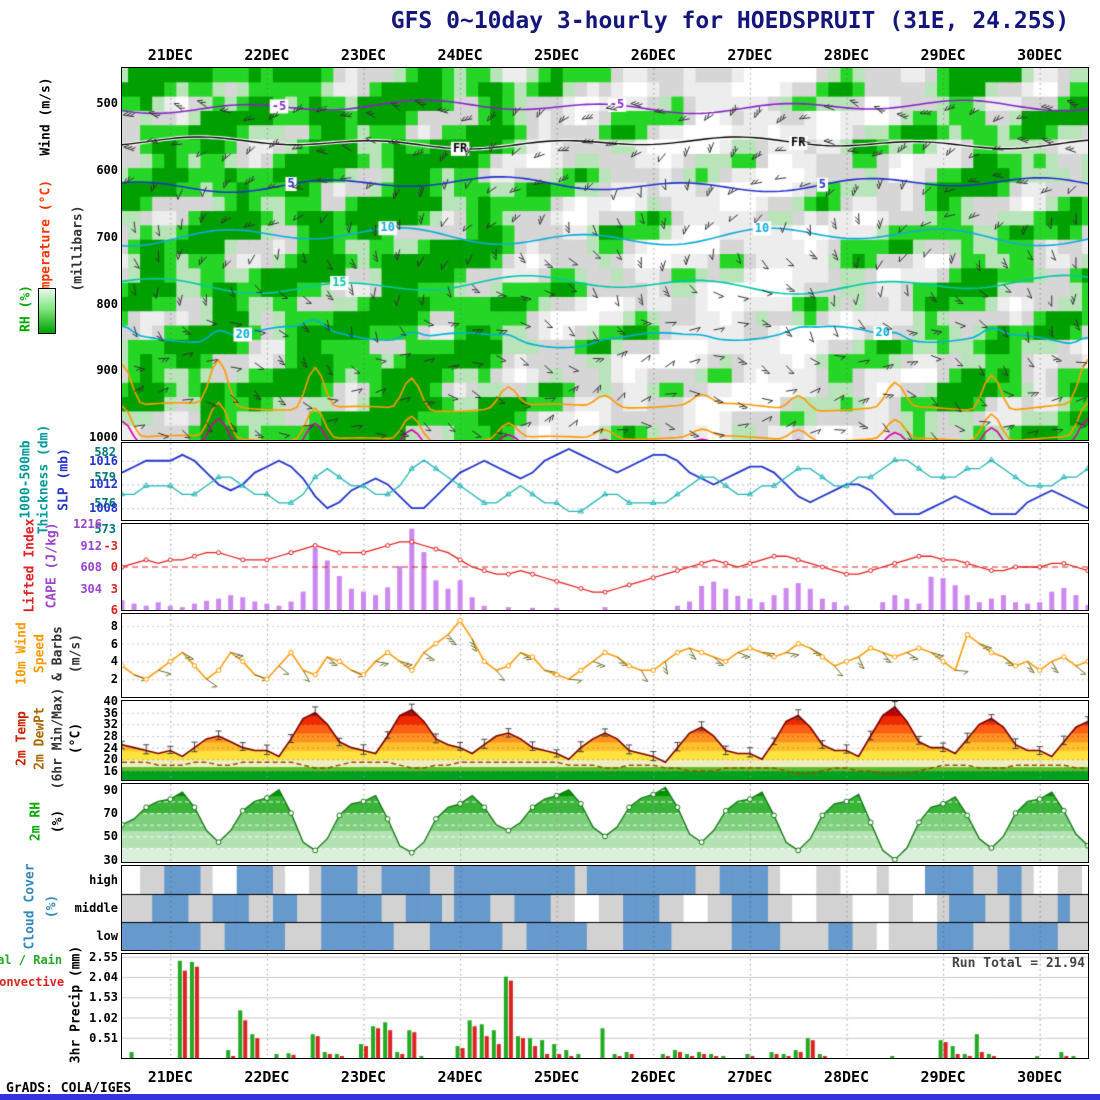 This screenshot has width=1100, height=1100. I want to click on tick-pressure-1000: 1000, so click(103, 437).